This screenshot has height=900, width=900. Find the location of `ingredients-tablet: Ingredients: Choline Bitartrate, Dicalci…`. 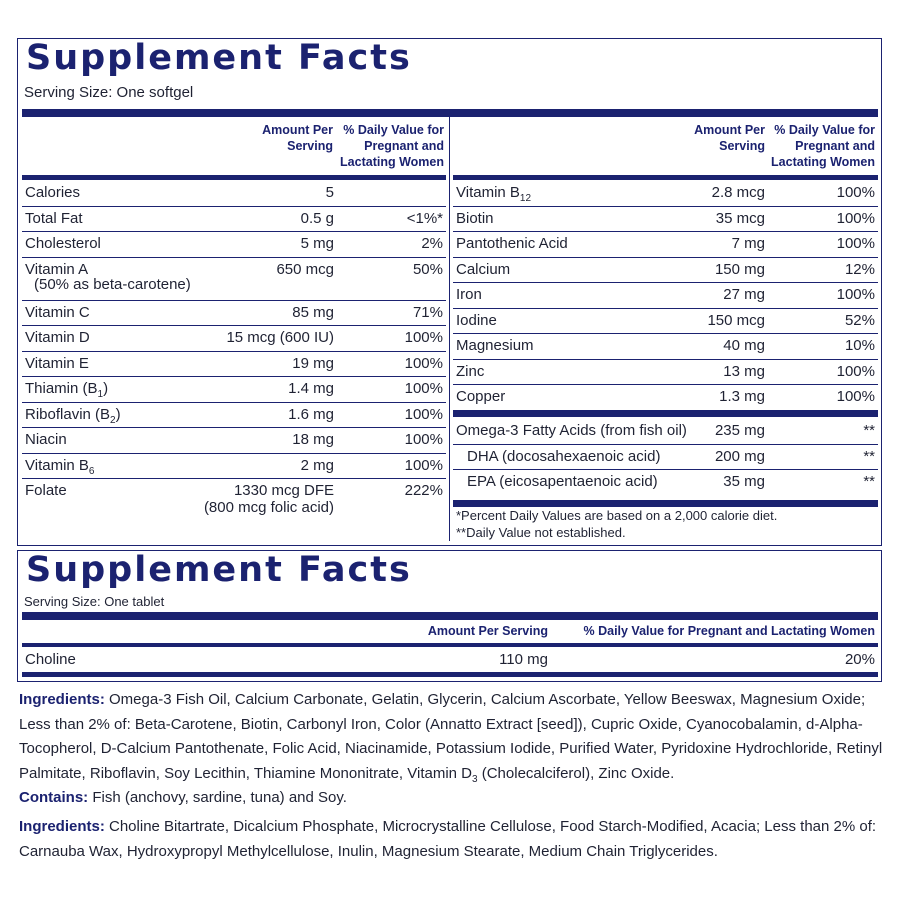

ingredients-tablet: Ingredients: Choline Bitartrate, Dicalci… is located at coordinates (452, 839).